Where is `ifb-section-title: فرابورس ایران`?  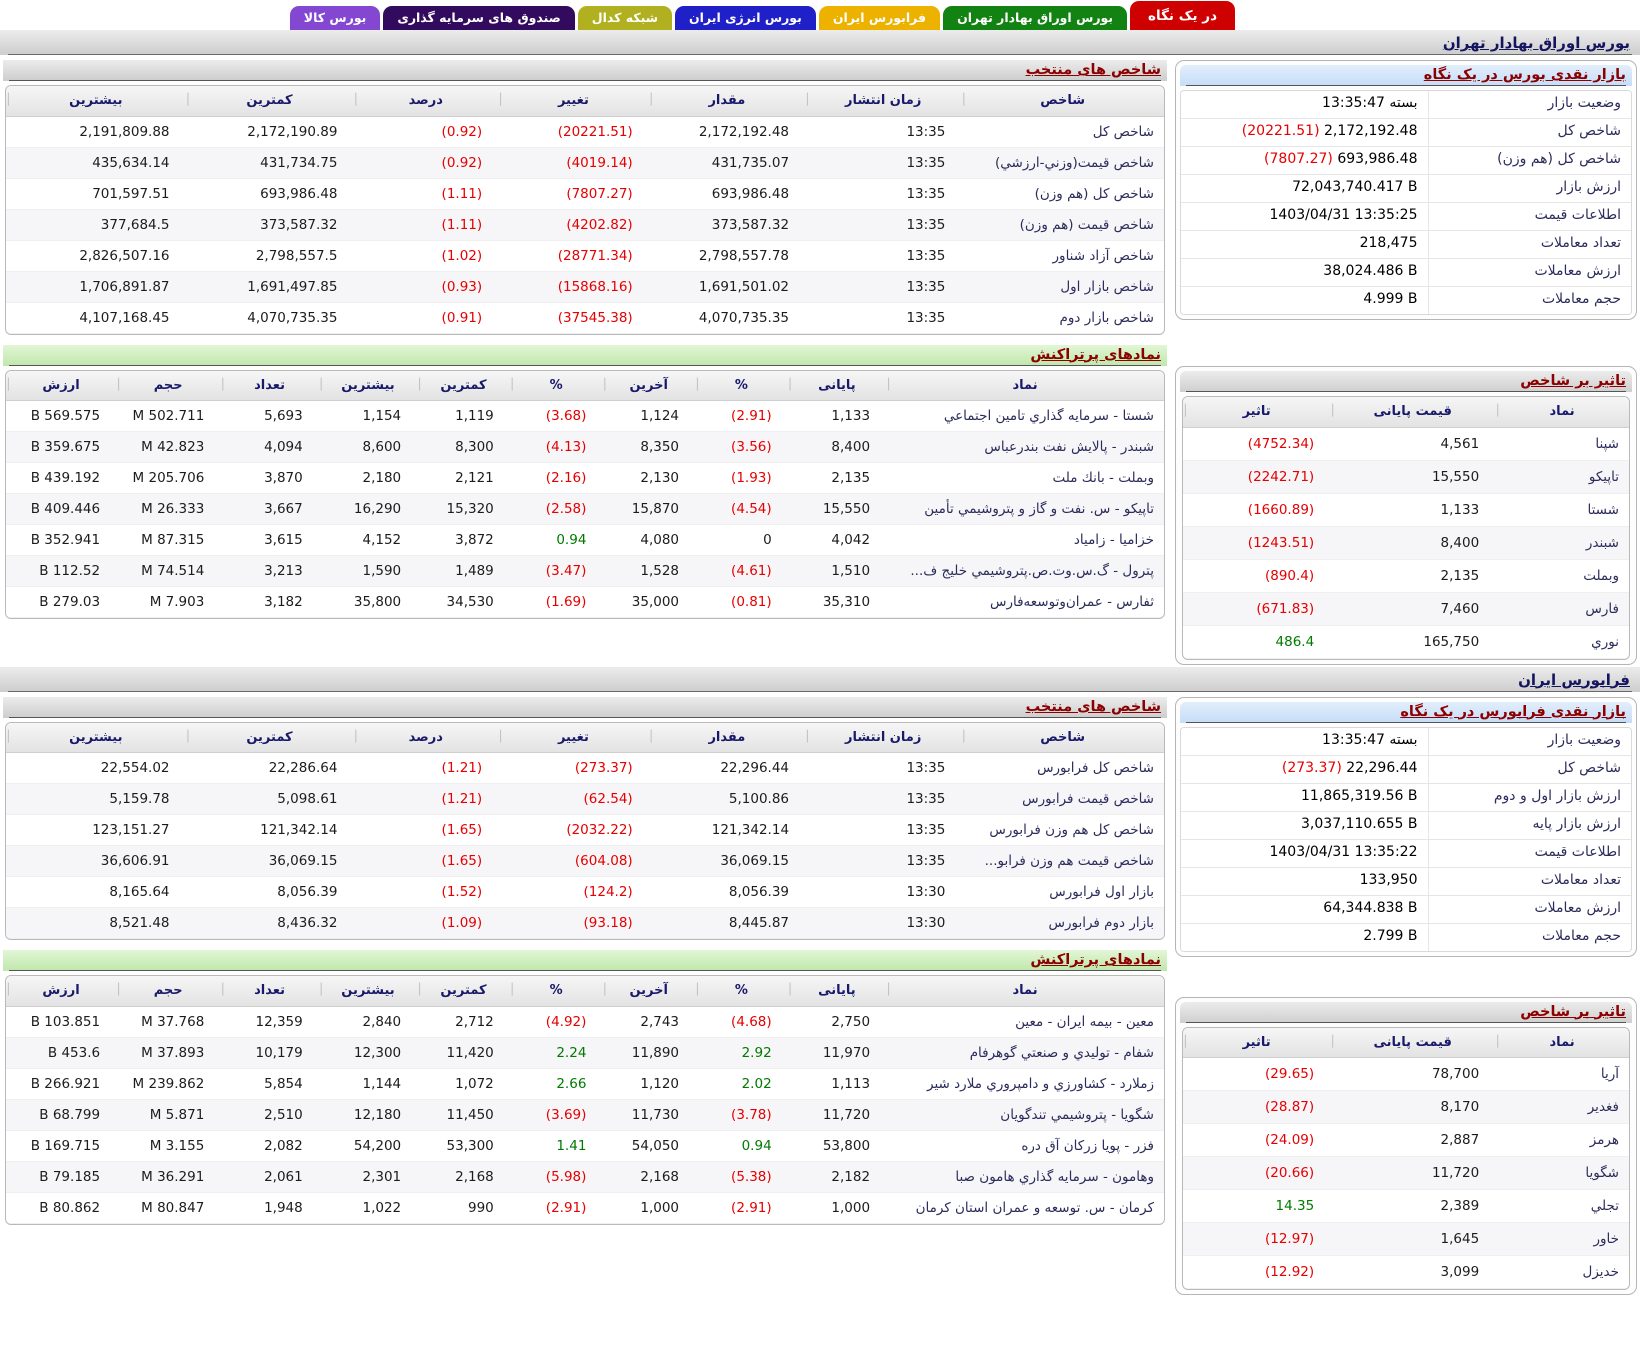 ifb-section-title: فرابورس ایران is located at coordinates (820, 680).